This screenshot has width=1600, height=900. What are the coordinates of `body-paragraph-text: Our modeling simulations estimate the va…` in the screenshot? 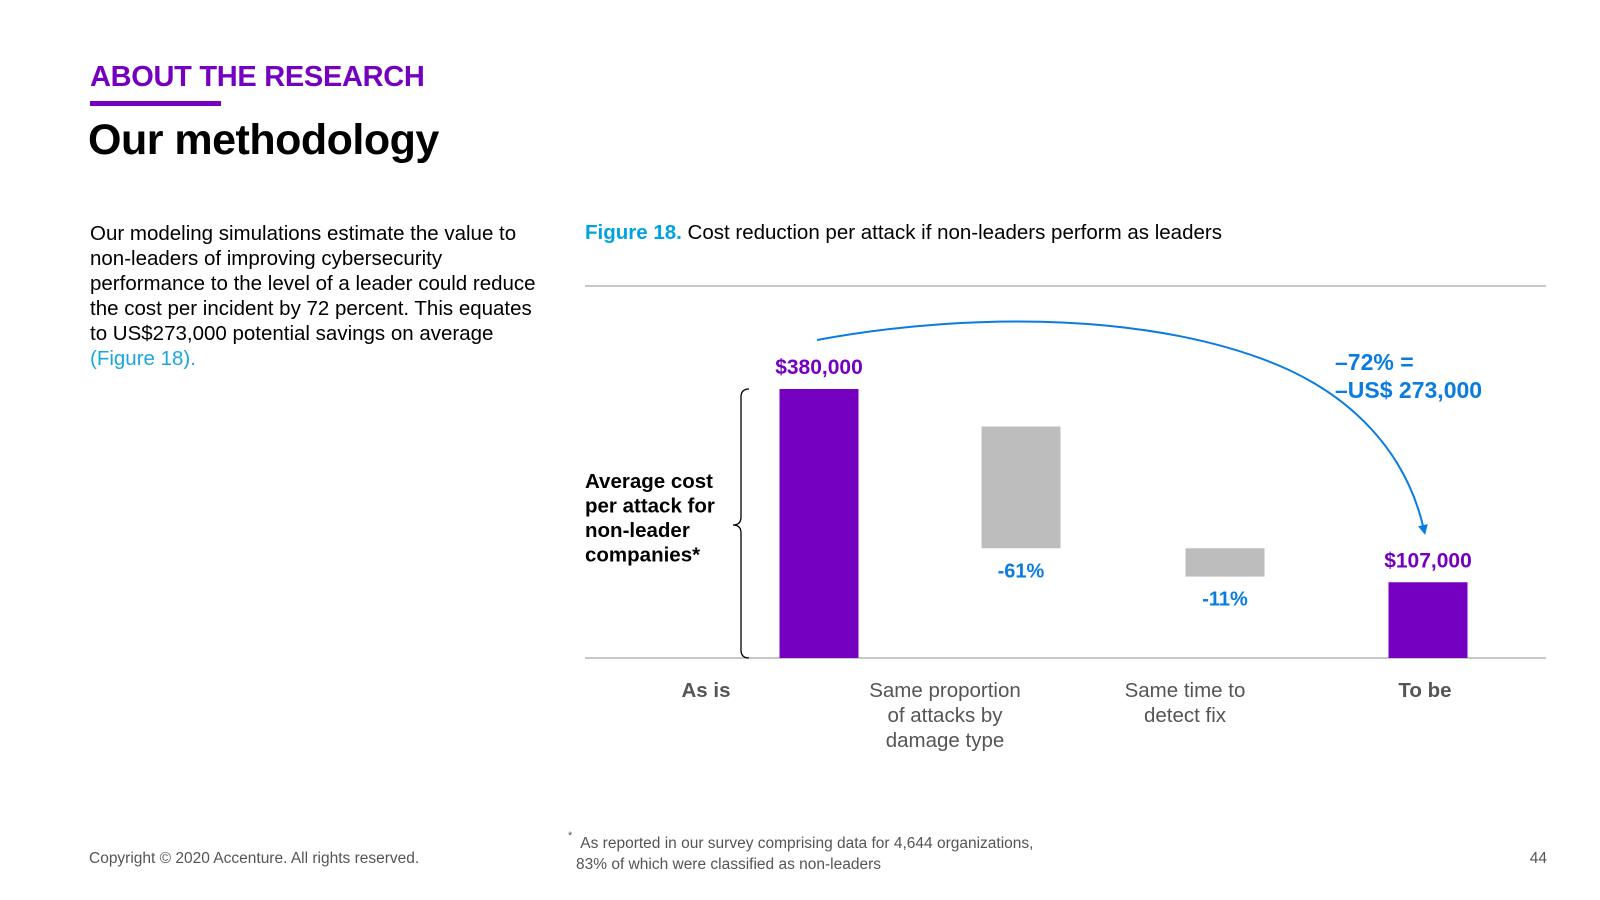 It's located at (313, 283).